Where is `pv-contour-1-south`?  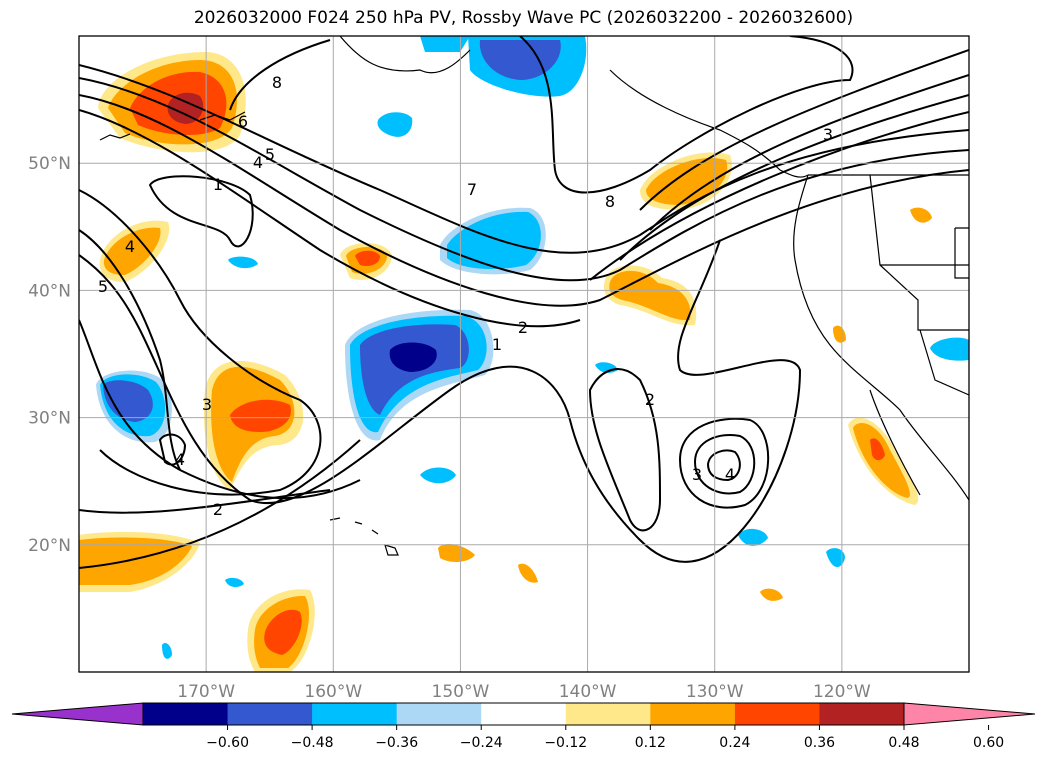
pv-contour-1-south is located at coordinates (220, 504).